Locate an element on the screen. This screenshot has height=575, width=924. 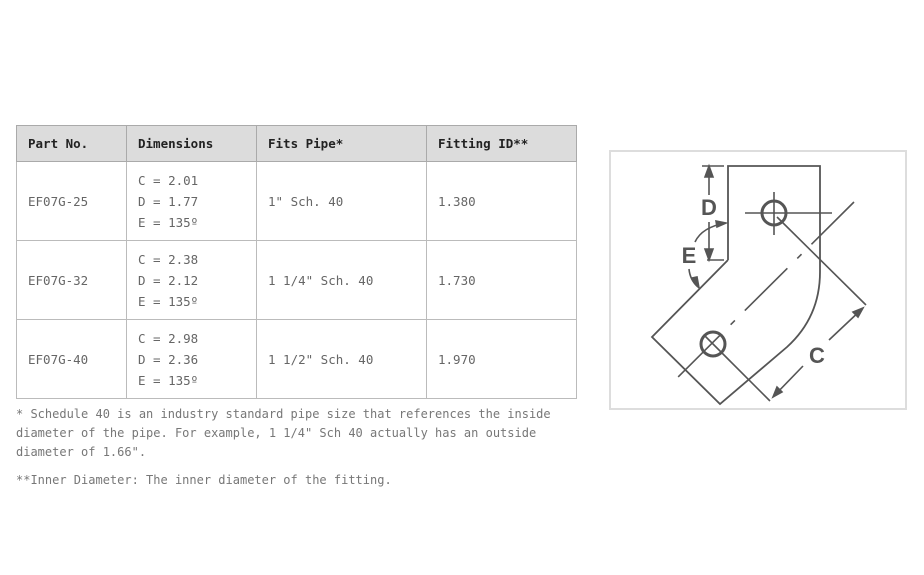
fitting-id: 1.380 is located at coordinates (501, 201).